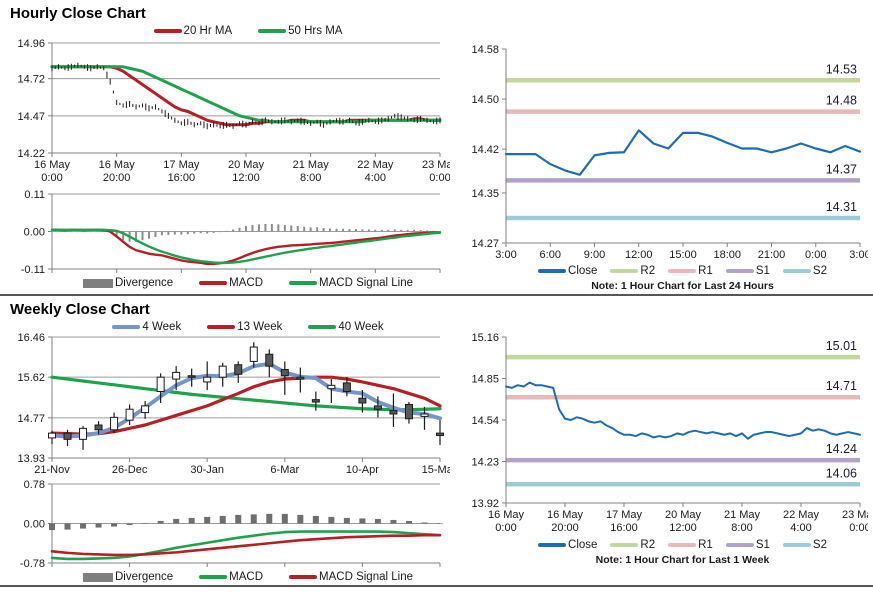 Image resolution: width=873 pixels, height=601 pixels. Describe the element at coordinates (31, 80) in the screenshot. I see `y-tick-label: 14.72` at that location.